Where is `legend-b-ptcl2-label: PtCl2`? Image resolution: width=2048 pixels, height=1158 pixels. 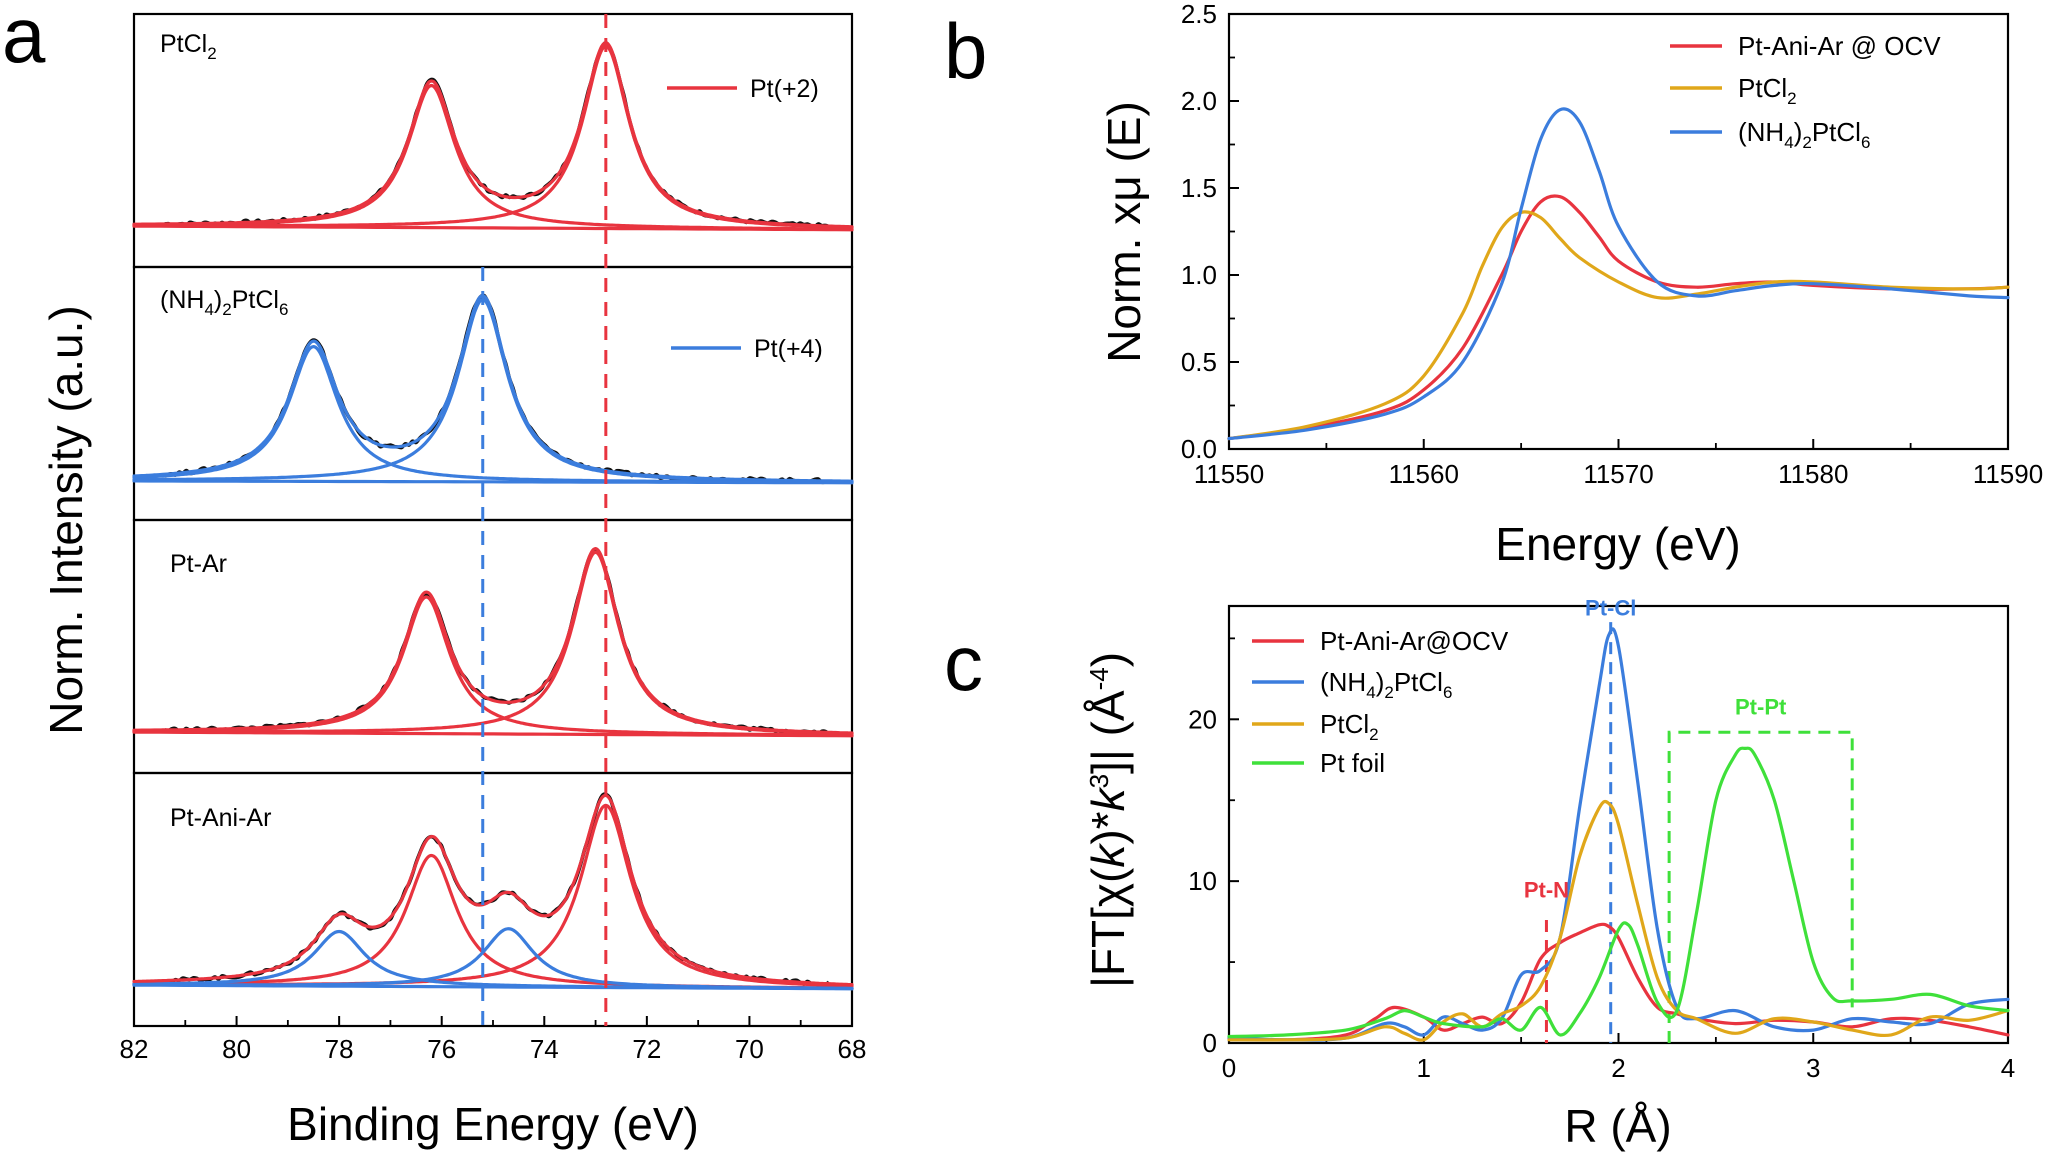
legend-b-ptcl2-label: PtCl2 is located at coordinates (1767, 90).